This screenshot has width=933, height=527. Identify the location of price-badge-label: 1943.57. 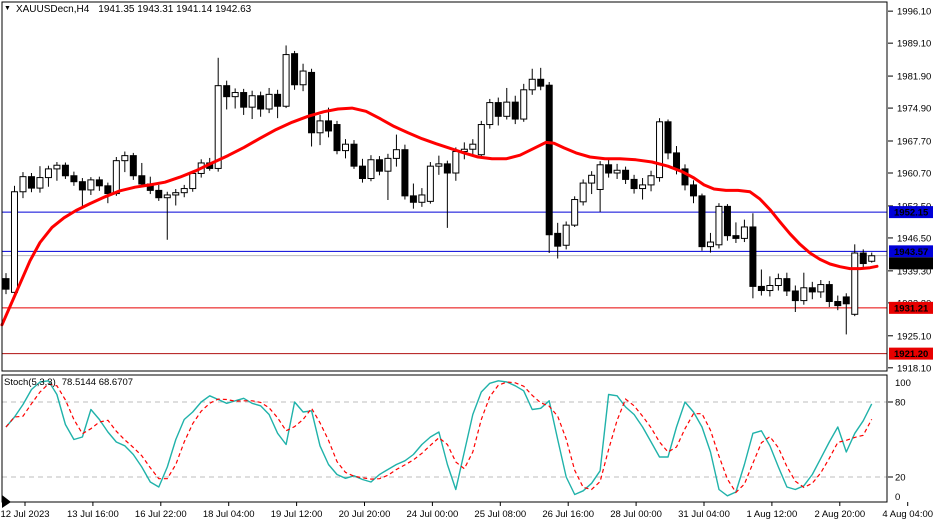
(911, 252).